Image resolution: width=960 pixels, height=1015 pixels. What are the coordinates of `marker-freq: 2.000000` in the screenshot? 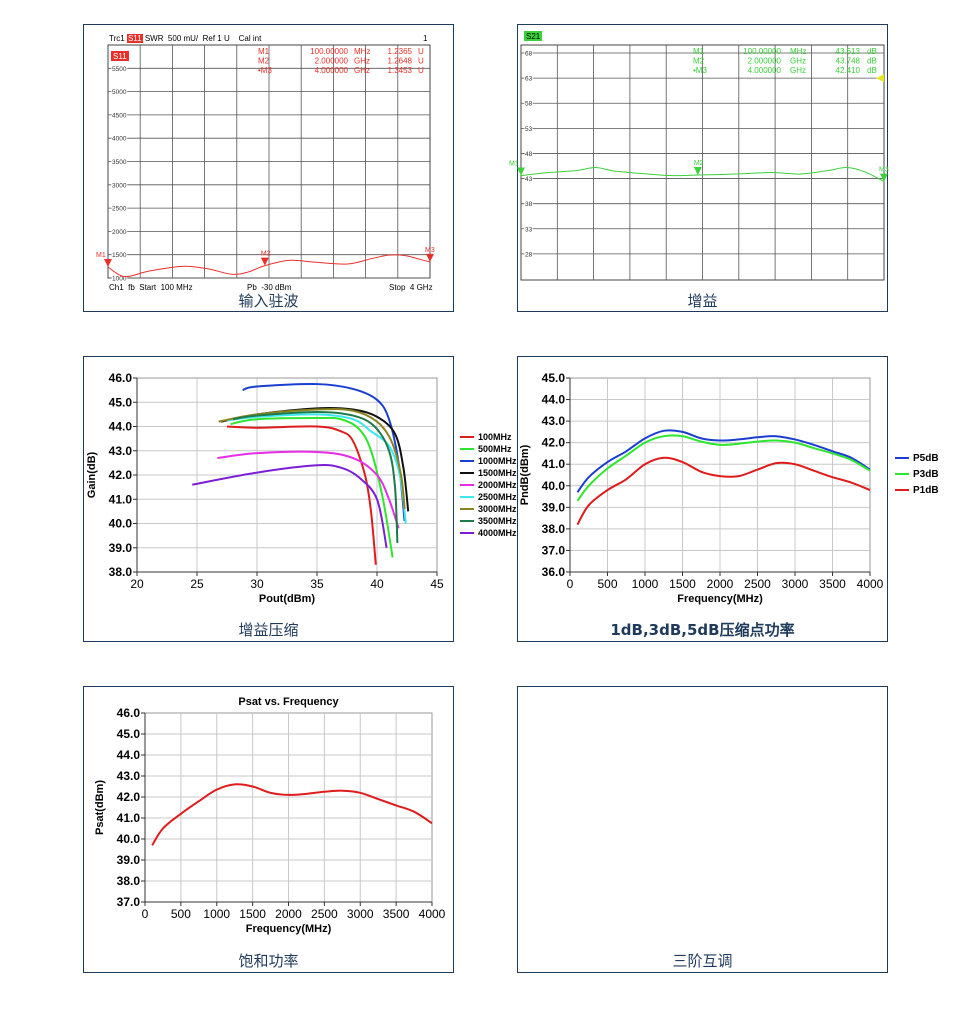 It's located at (765, 61).